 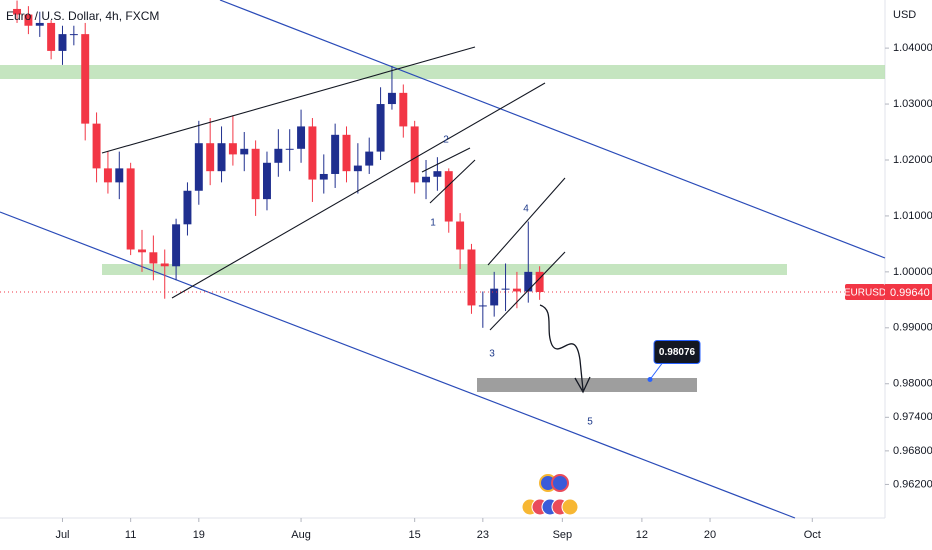 I want to click on price-tag-label: 0.99640, so click(x=910, y=293).